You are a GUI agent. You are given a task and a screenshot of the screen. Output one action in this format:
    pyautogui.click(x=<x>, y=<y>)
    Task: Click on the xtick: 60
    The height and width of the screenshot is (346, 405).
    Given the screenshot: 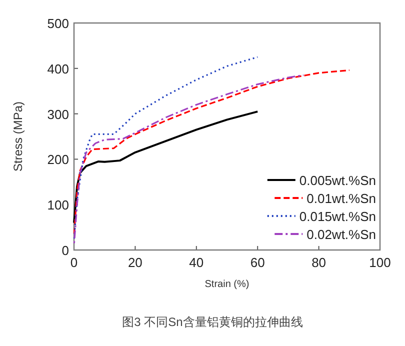 What is the action you would take?
    pyautogui.click(x=257, y=262)
    